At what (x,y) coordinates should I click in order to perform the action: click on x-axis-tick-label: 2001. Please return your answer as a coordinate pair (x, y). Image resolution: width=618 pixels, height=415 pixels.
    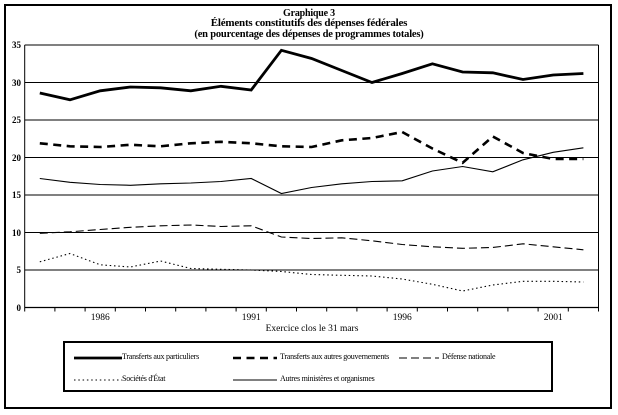
    Looking at the image, I should click on (553, 318).